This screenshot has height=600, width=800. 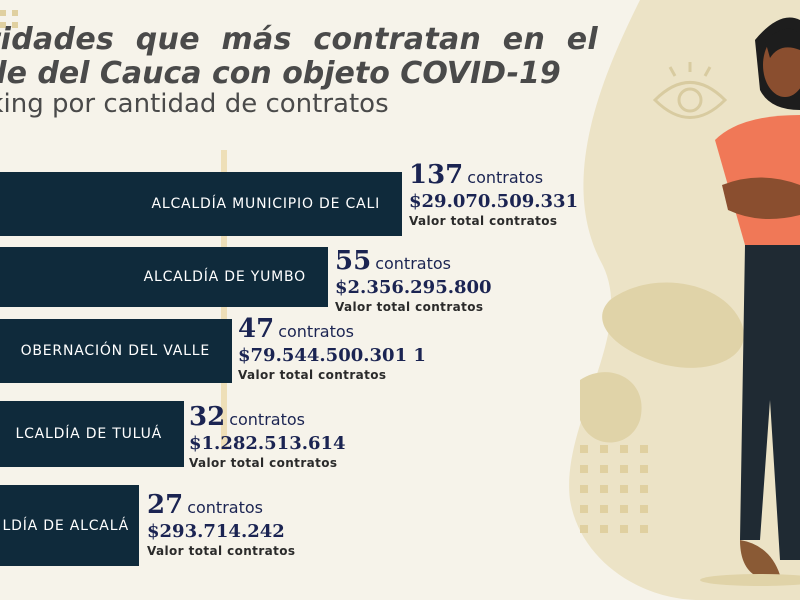 What do you see at coordinates (65, 525) in the screenshot?
I see `bar-label: LDÍA DE ALCALÁ` at bounding box center [65, 525].